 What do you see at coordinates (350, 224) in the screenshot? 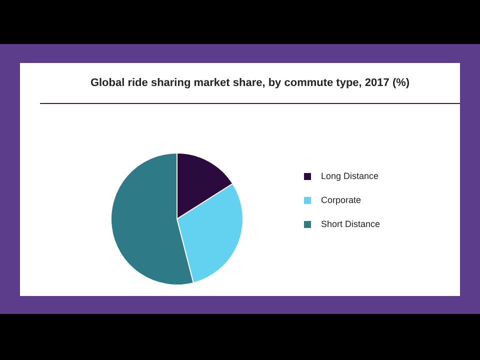
I see `legend-label: Short Distance` at bounding box center [350, 224].